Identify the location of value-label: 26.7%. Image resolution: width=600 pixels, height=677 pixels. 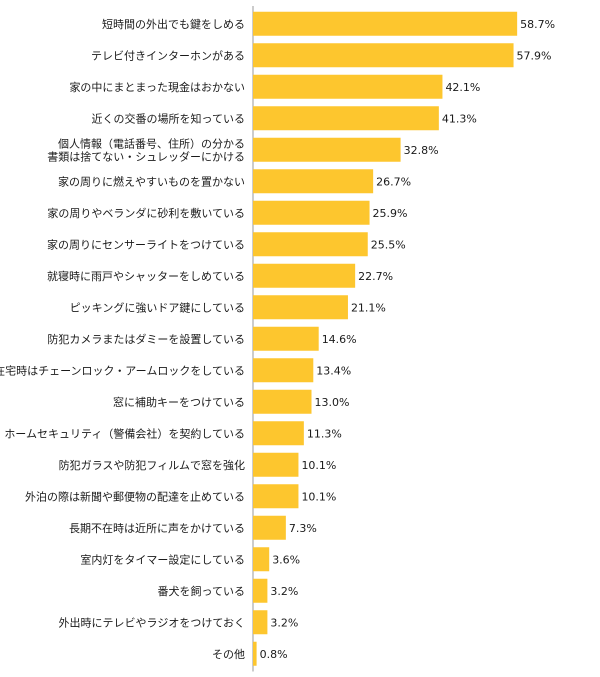
(393, 181).